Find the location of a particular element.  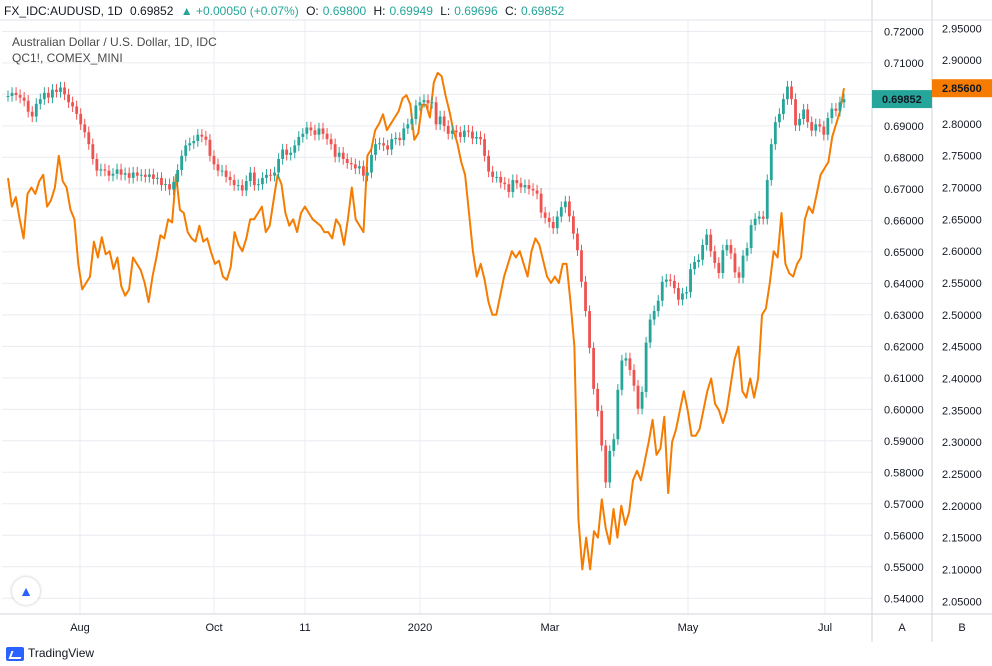

x-tick-label: Mar is located at coordinates (550, 628).